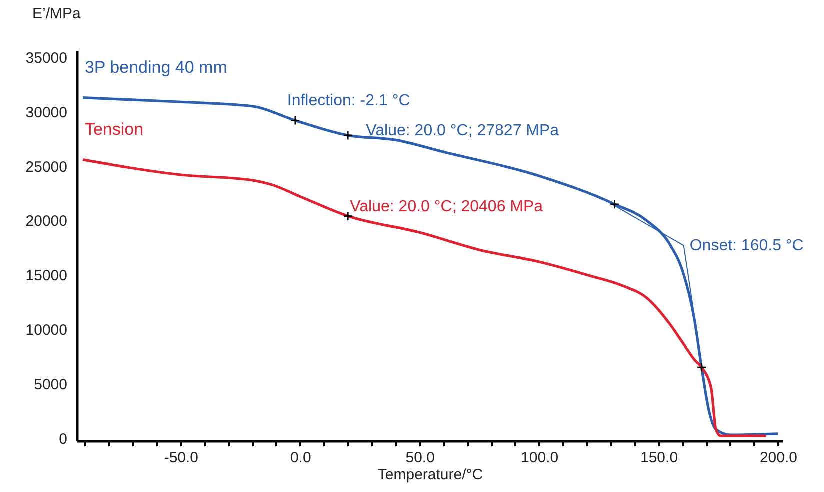 The height and width of the screenshot is (492, 824). What do you see at coordinates (51, 385) in the screenshot?
I see `y-tick-label: 5000` at bounding box center [51, 385].